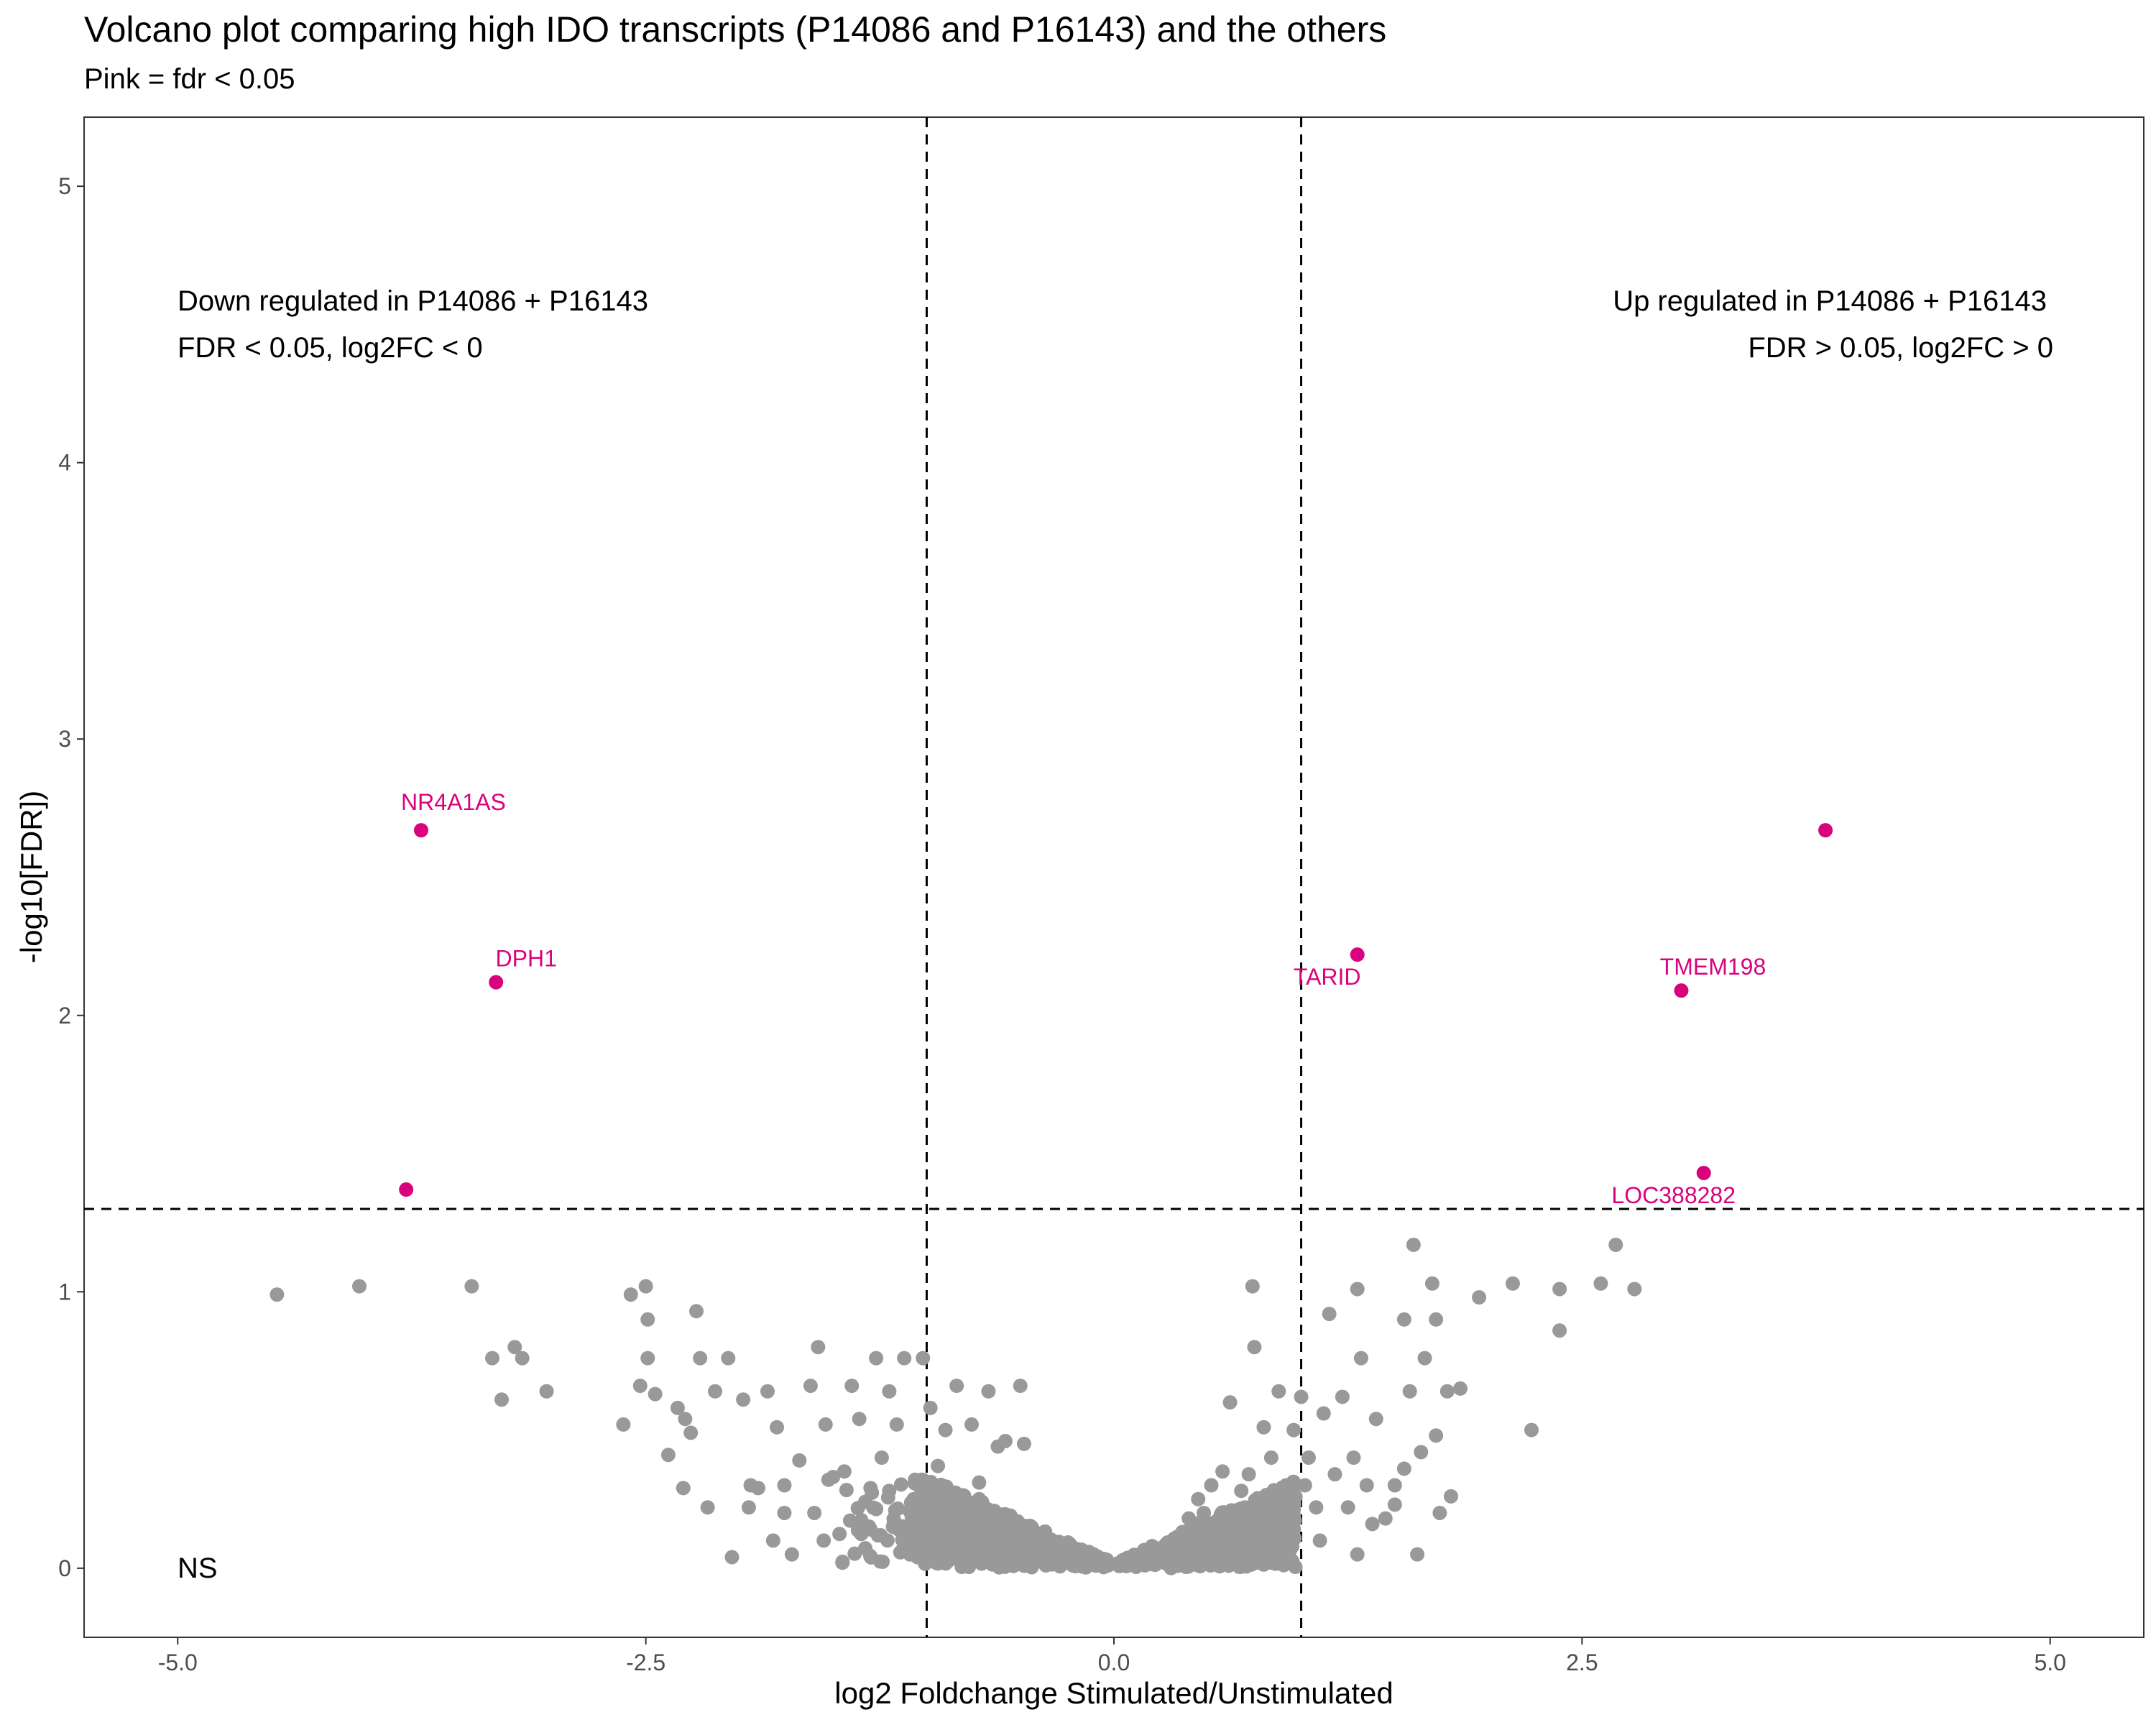 The height and width of the screenshot is (1725, 2156). Describe the element at coordinates (1673, 1195) in the screenshot. I see `gene-label: LOC388282` at that location.